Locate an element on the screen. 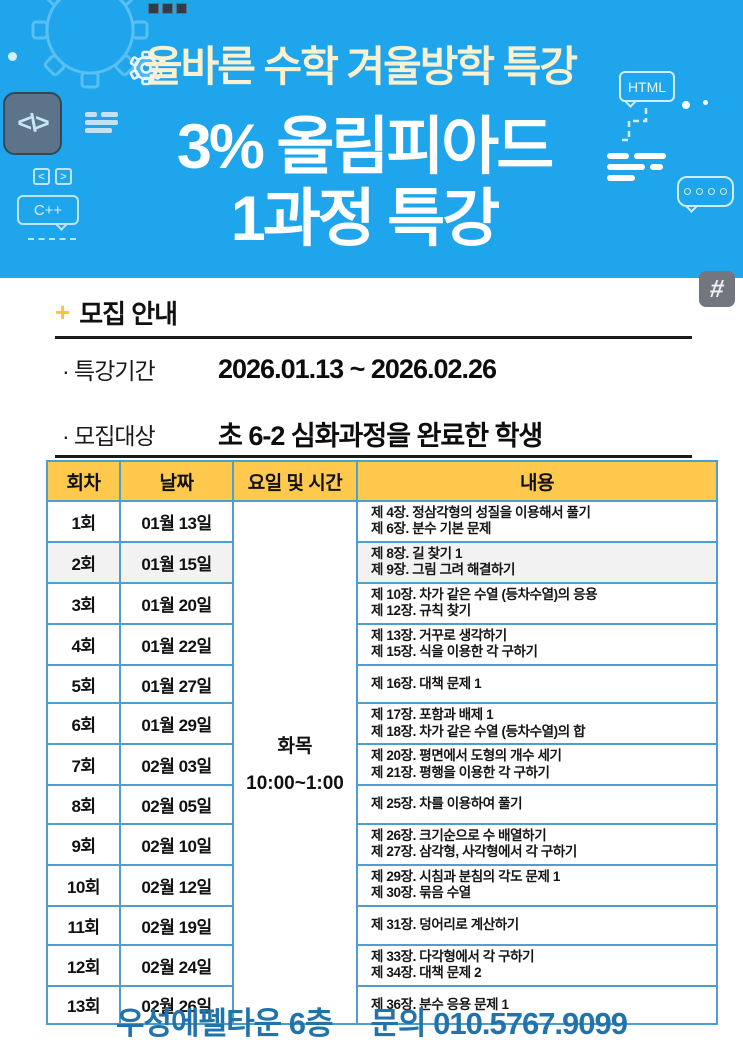  content-line: 제 30장. 묶음 수열 is located at coordinates (421, 893).